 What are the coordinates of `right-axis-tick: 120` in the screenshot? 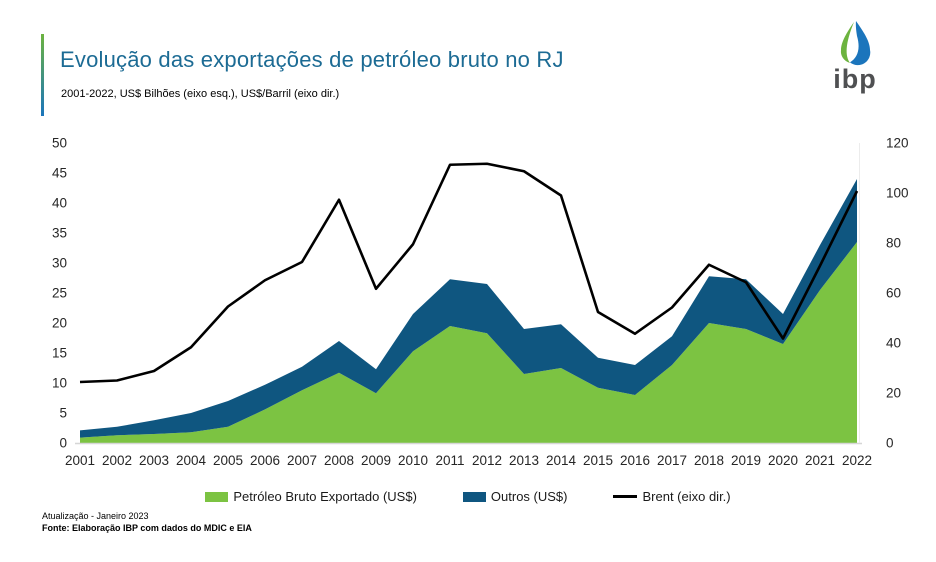 It's located at (897, 143).